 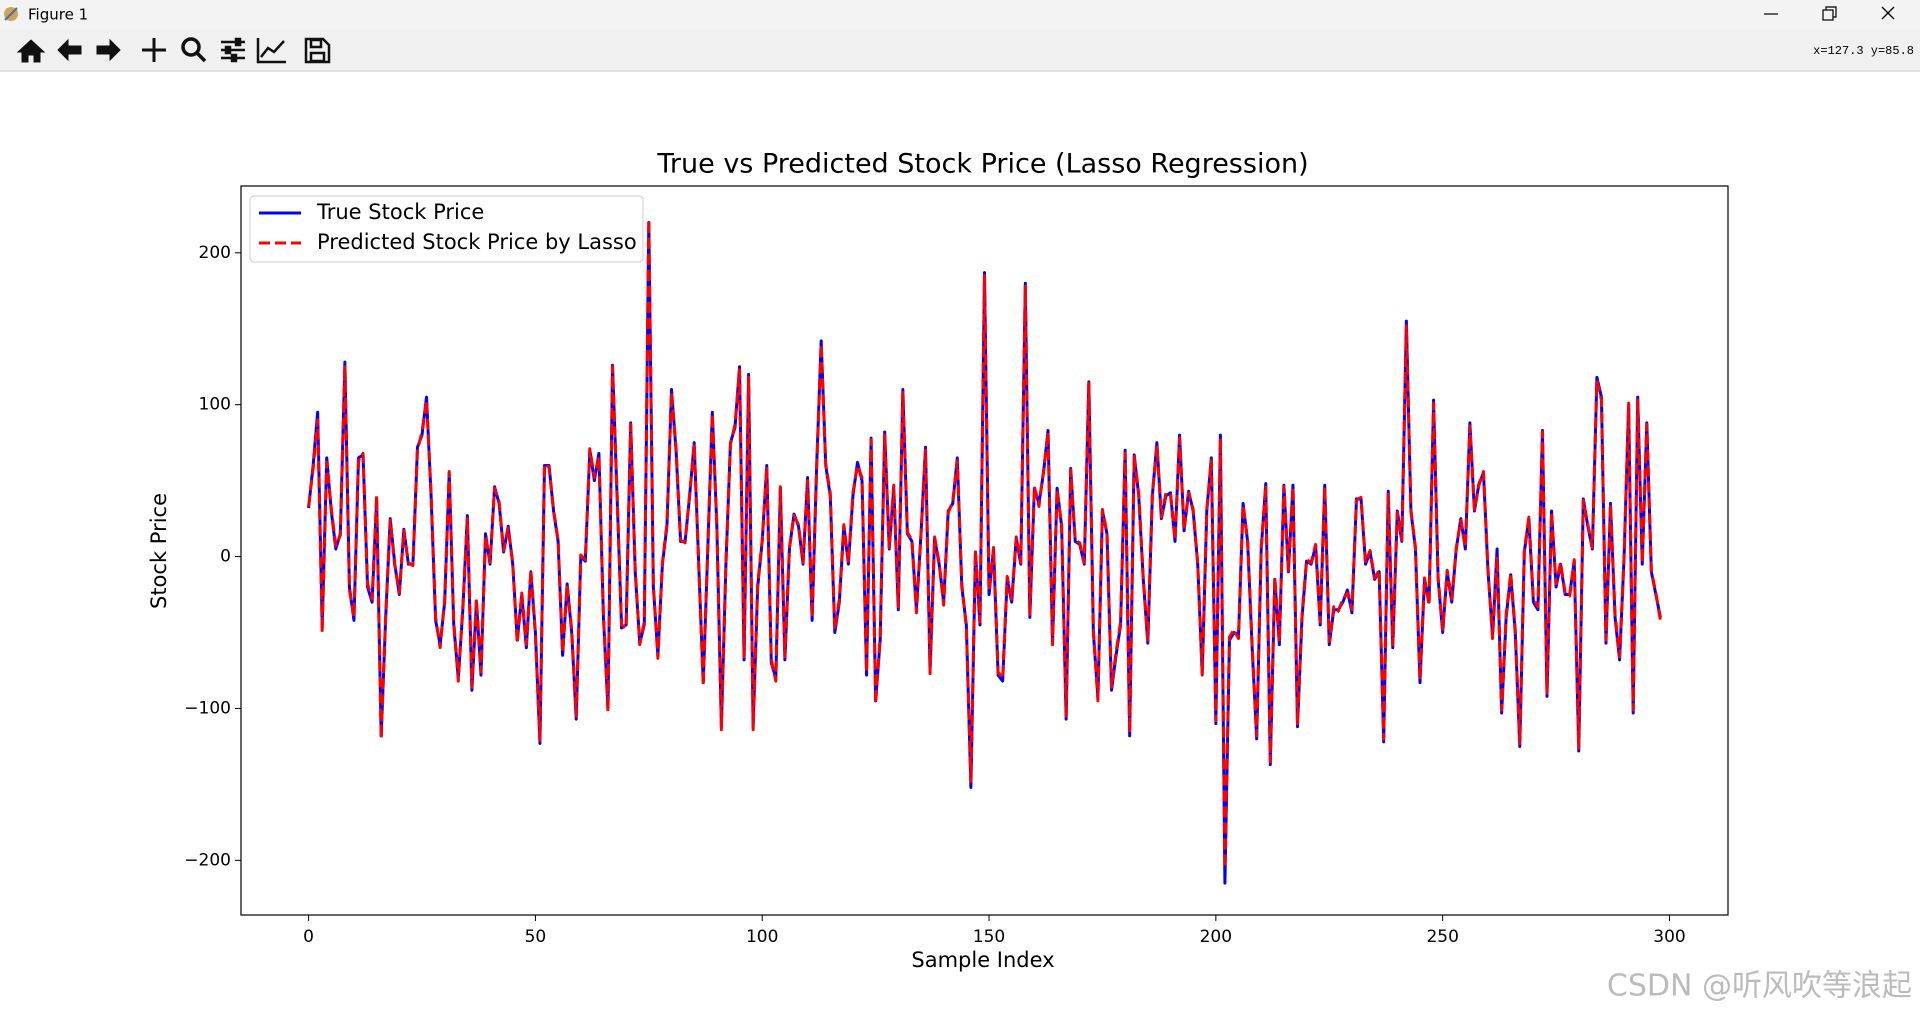 What do you see at coordinates (1888, 13) in the screenshot?
I see `close-button` at bounding box center [1888, 13].